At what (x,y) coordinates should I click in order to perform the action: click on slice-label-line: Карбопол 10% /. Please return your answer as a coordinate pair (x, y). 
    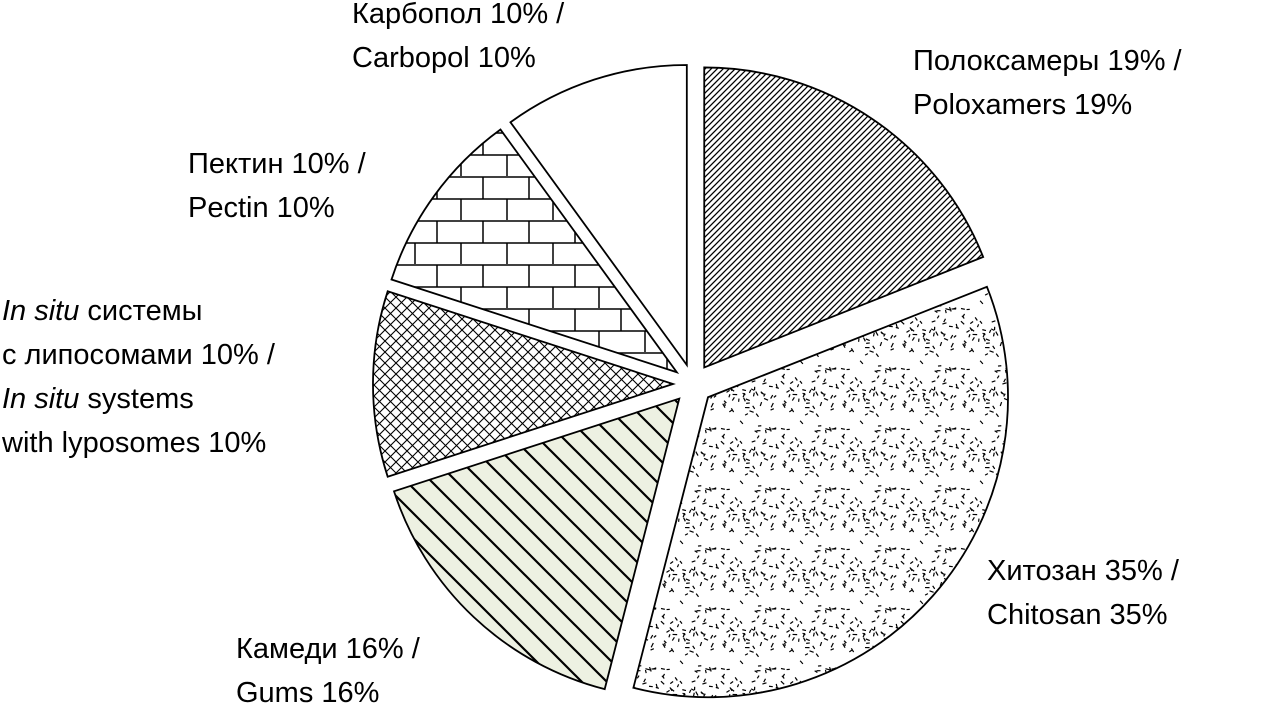
    Looking at the image, I should click on (458, 18).